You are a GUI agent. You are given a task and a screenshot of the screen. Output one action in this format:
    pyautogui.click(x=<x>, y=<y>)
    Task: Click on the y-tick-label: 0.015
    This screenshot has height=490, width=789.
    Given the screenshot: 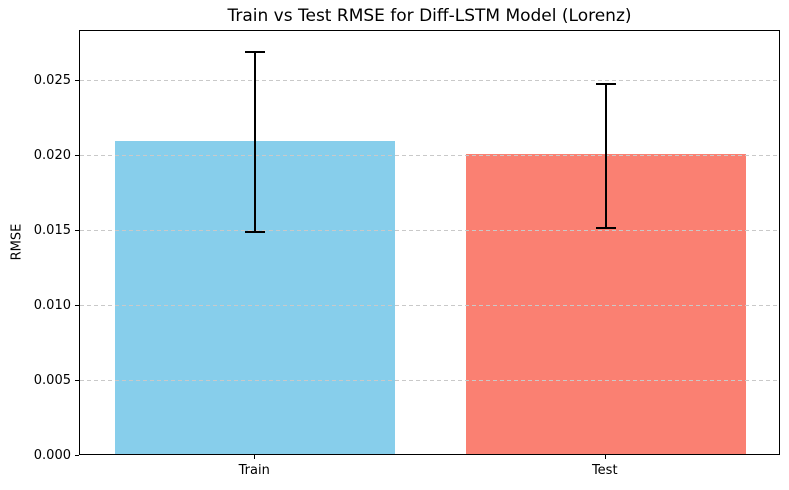 What is the action you would take?
    pyautogui.click(x=52, y=230)
    